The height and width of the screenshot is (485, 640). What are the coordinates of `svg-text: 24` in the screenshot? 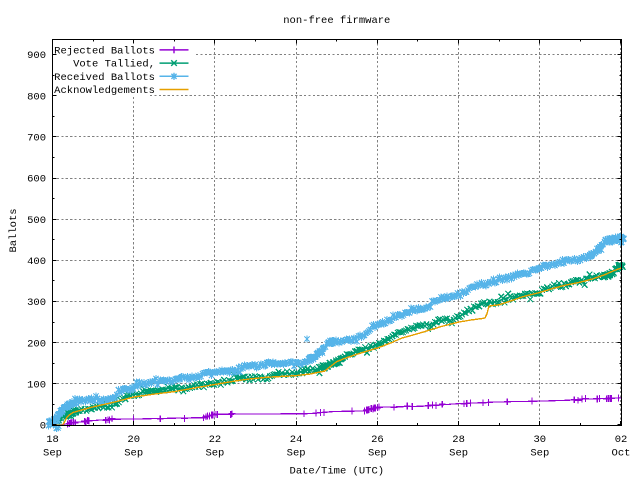 It's located at (296, 440).